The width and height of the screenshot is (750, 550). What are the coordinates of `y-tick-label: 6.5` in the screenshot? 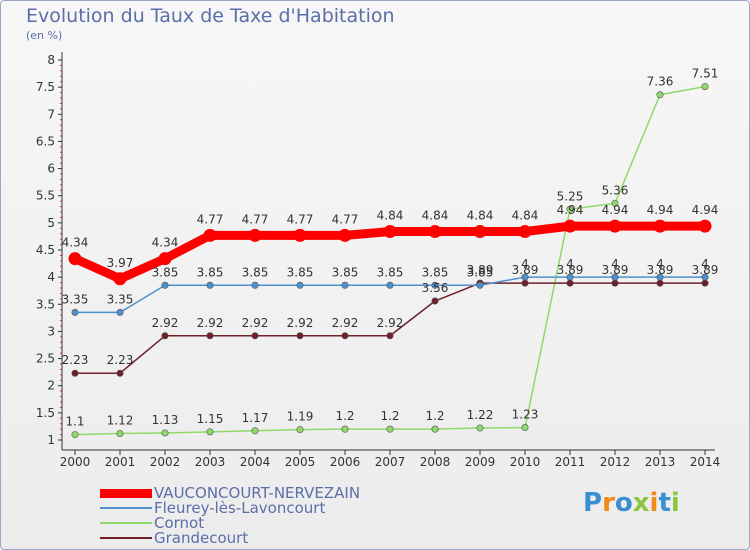 It's located at (45, 141).